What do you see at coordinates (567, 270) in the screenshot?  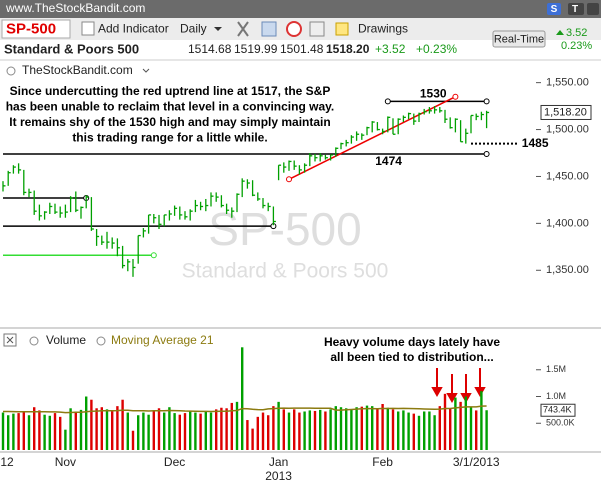 I see `y-tick-label: 1,350.00` at bounding box center [567, 270].